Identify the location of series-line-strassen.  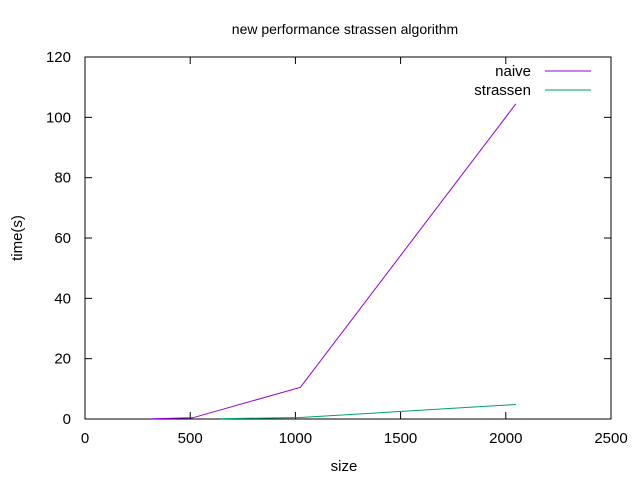
(367, 412).